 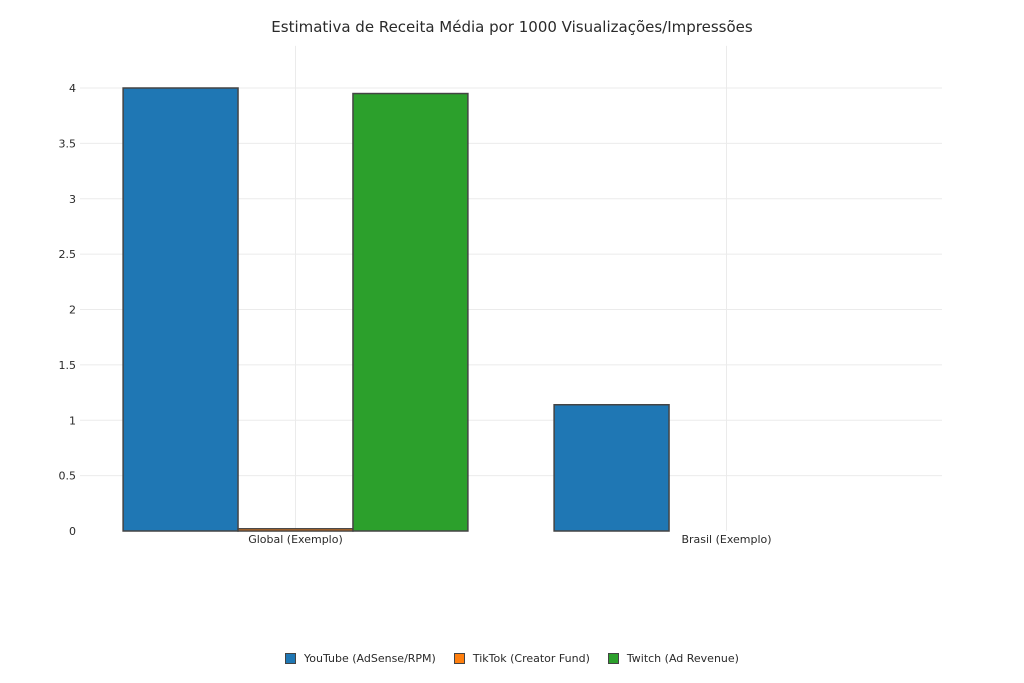 What do you see at coordinates (370, 658) in the screenshot?
I see `legend-label-youtube: YouTube (AdSense/RPM)` at bounding box center [370, 658].